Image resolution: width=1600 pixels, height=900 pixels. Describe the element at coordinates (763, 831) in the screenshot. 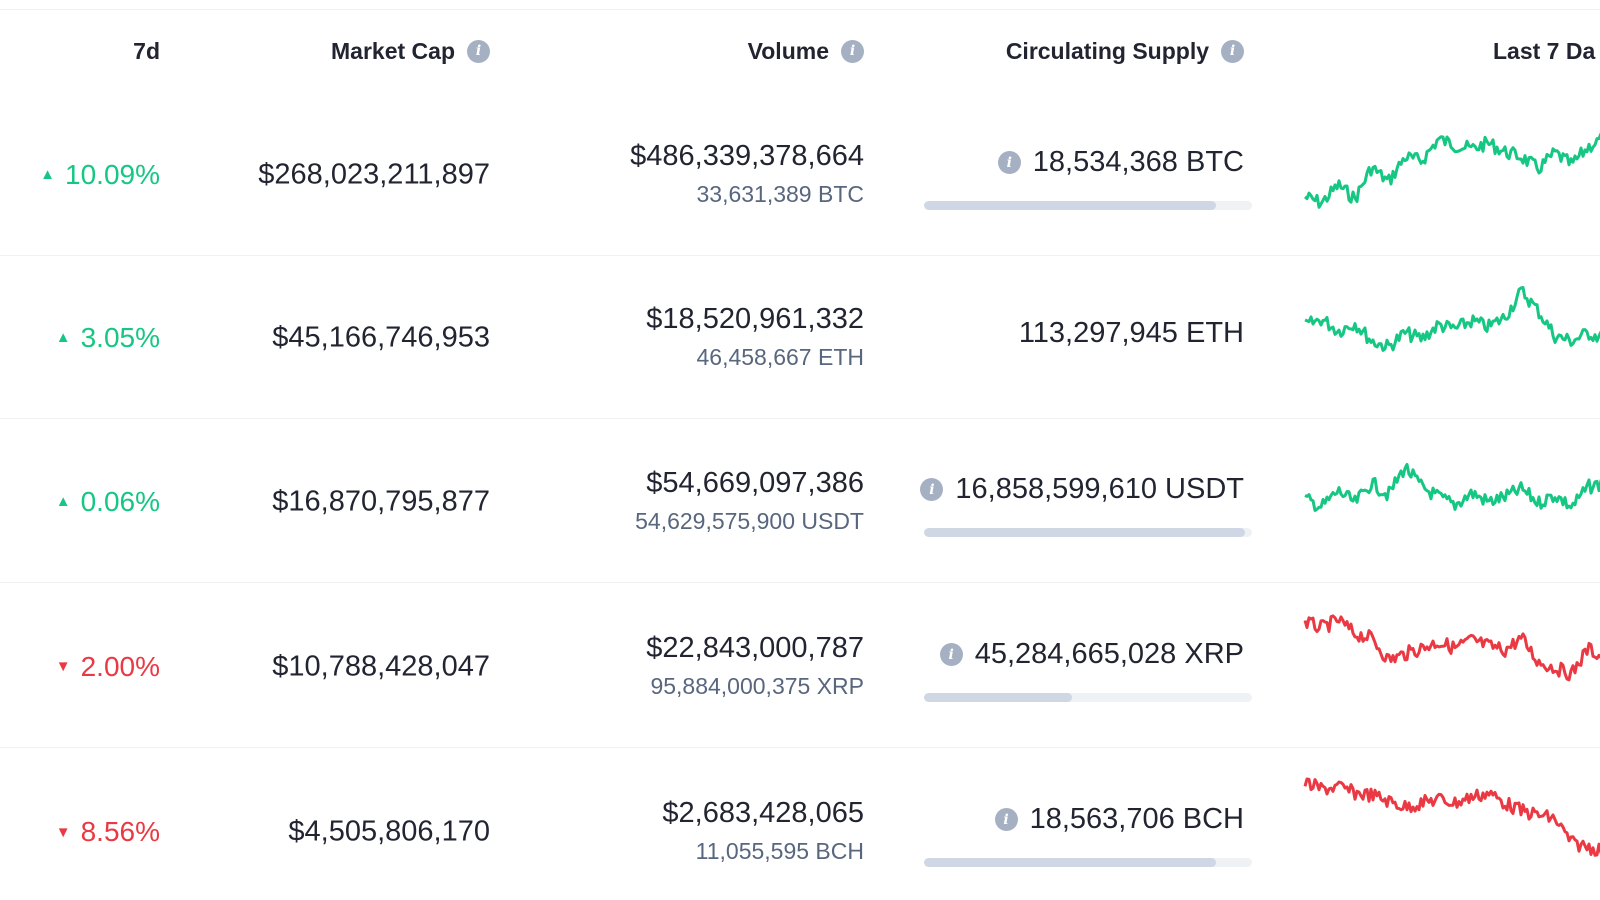

I see `volume: $2,683,428,065 11,055,595 BCH` at that location.